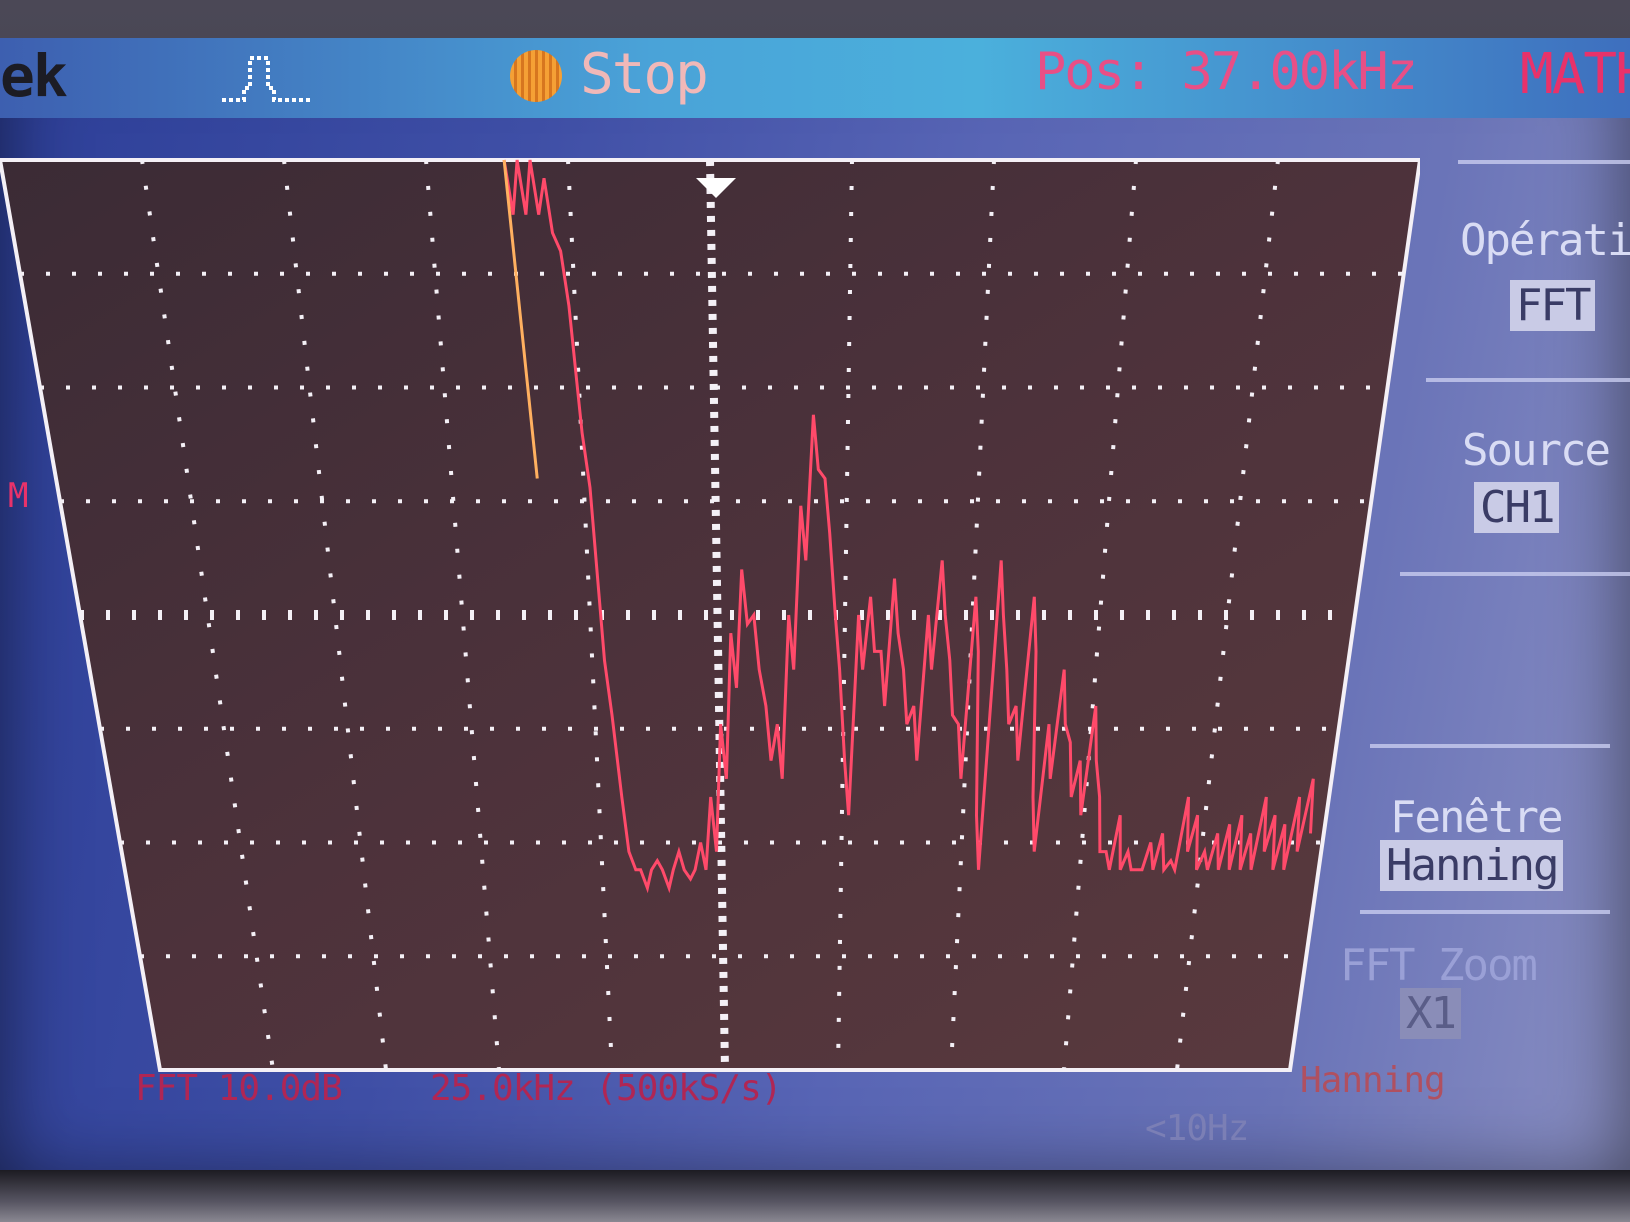 The width and height of the screenshot is (1630, 1222). What do you see at coordinates (815, 78) in the screenshot?
I see `status-bar: ek Stop Pos: 37.00kHz MATH` at bounding box center [815, 78].